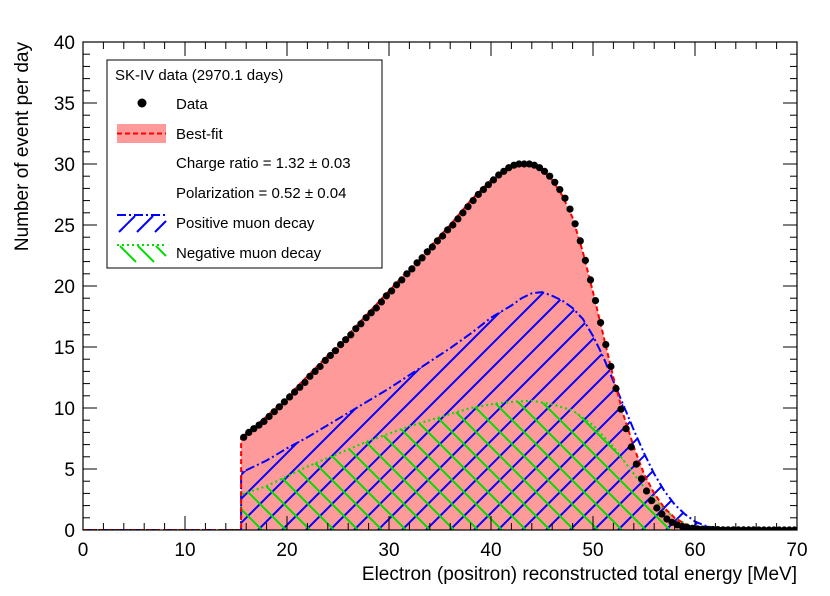  I want to click on legend-label-charge-ratio: Charge ratio = 1.32 ± 0.03, so click(263, 163).